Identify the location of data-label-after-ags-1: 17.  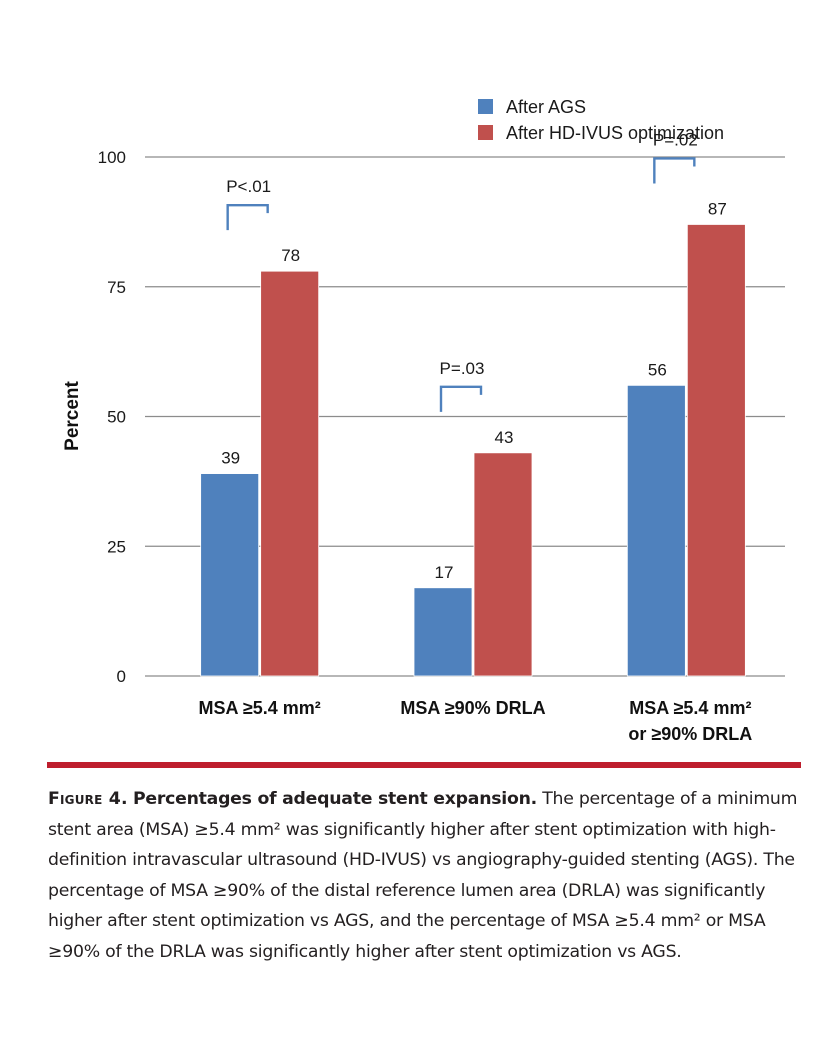
(444, 572).